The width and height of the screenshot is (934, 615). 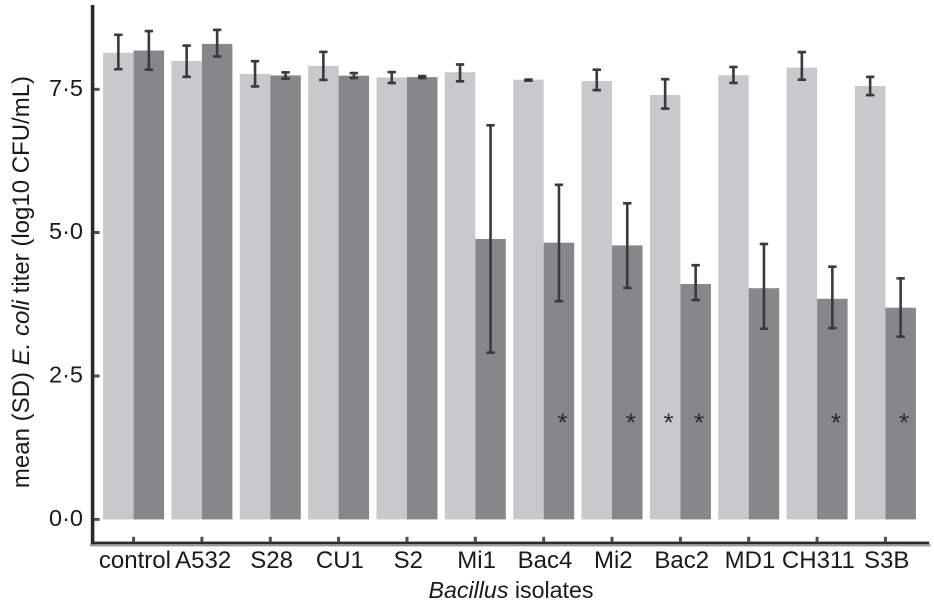 I want to click on svg-text: 7·5, so click(x=66, y=88).